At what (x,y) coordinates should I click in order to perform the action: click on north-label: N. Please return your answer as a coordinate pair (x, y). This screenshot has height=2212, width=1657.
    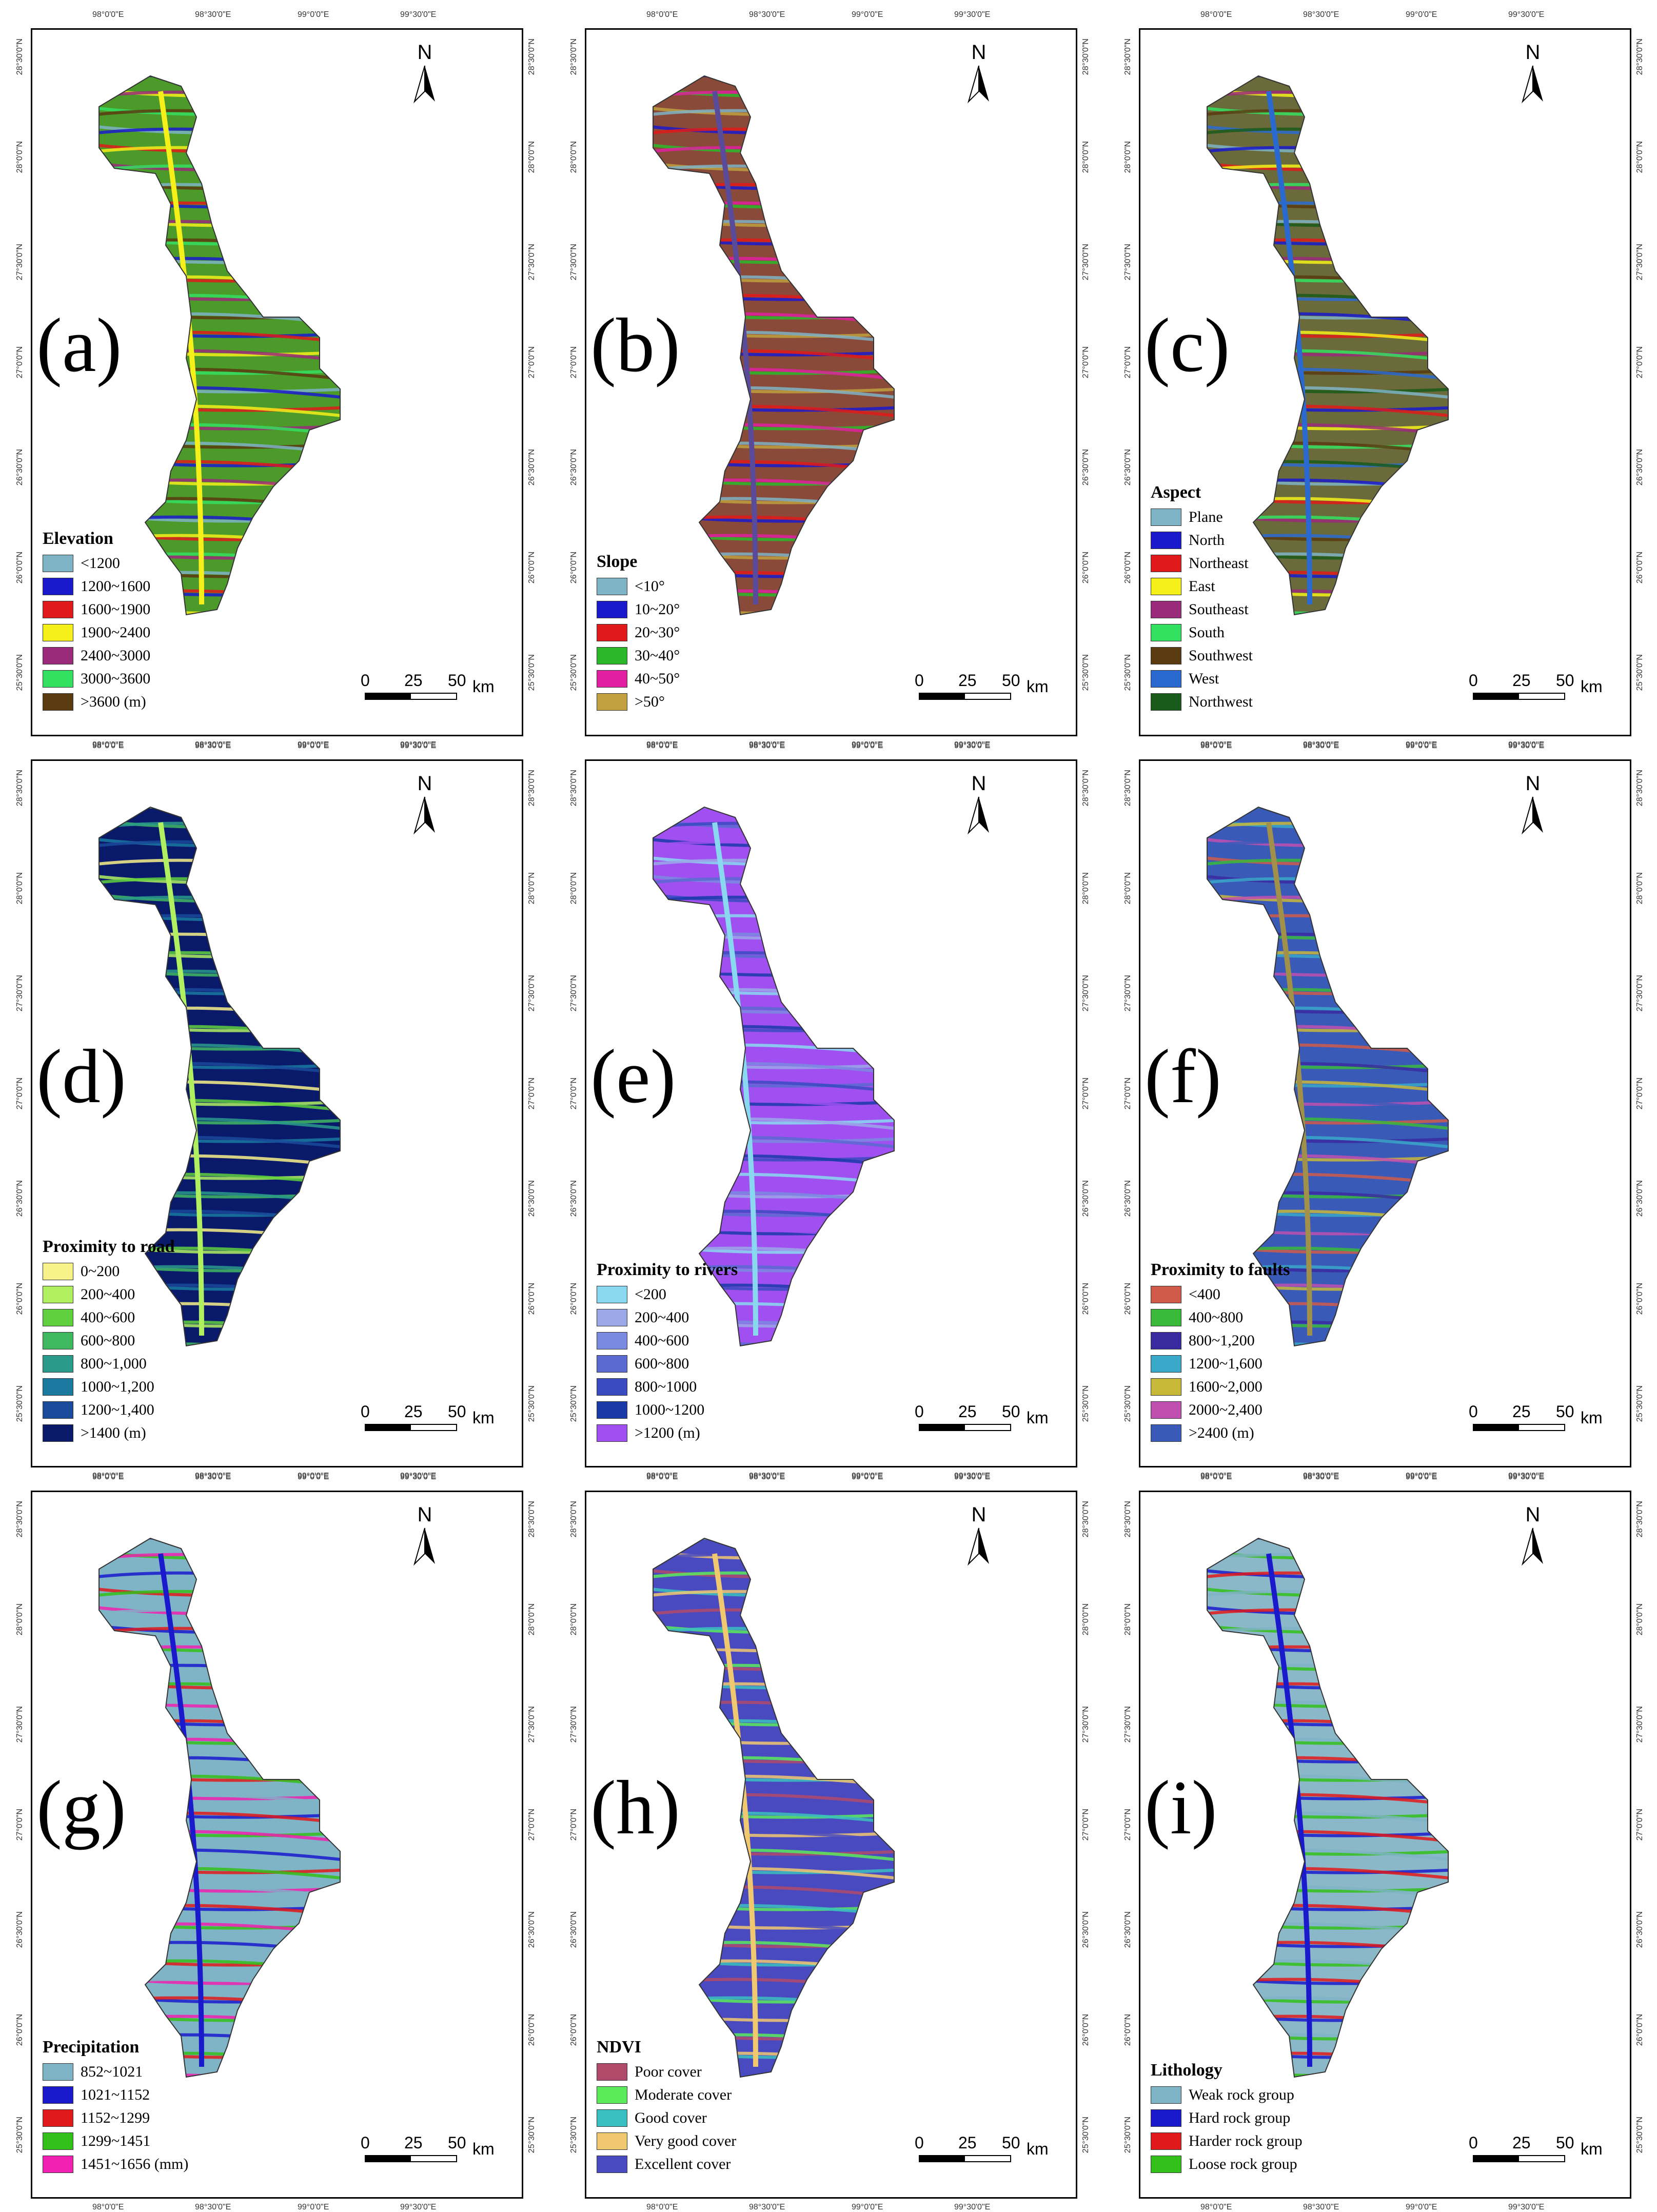
    Looking at the image, I should click on (1533, 783).